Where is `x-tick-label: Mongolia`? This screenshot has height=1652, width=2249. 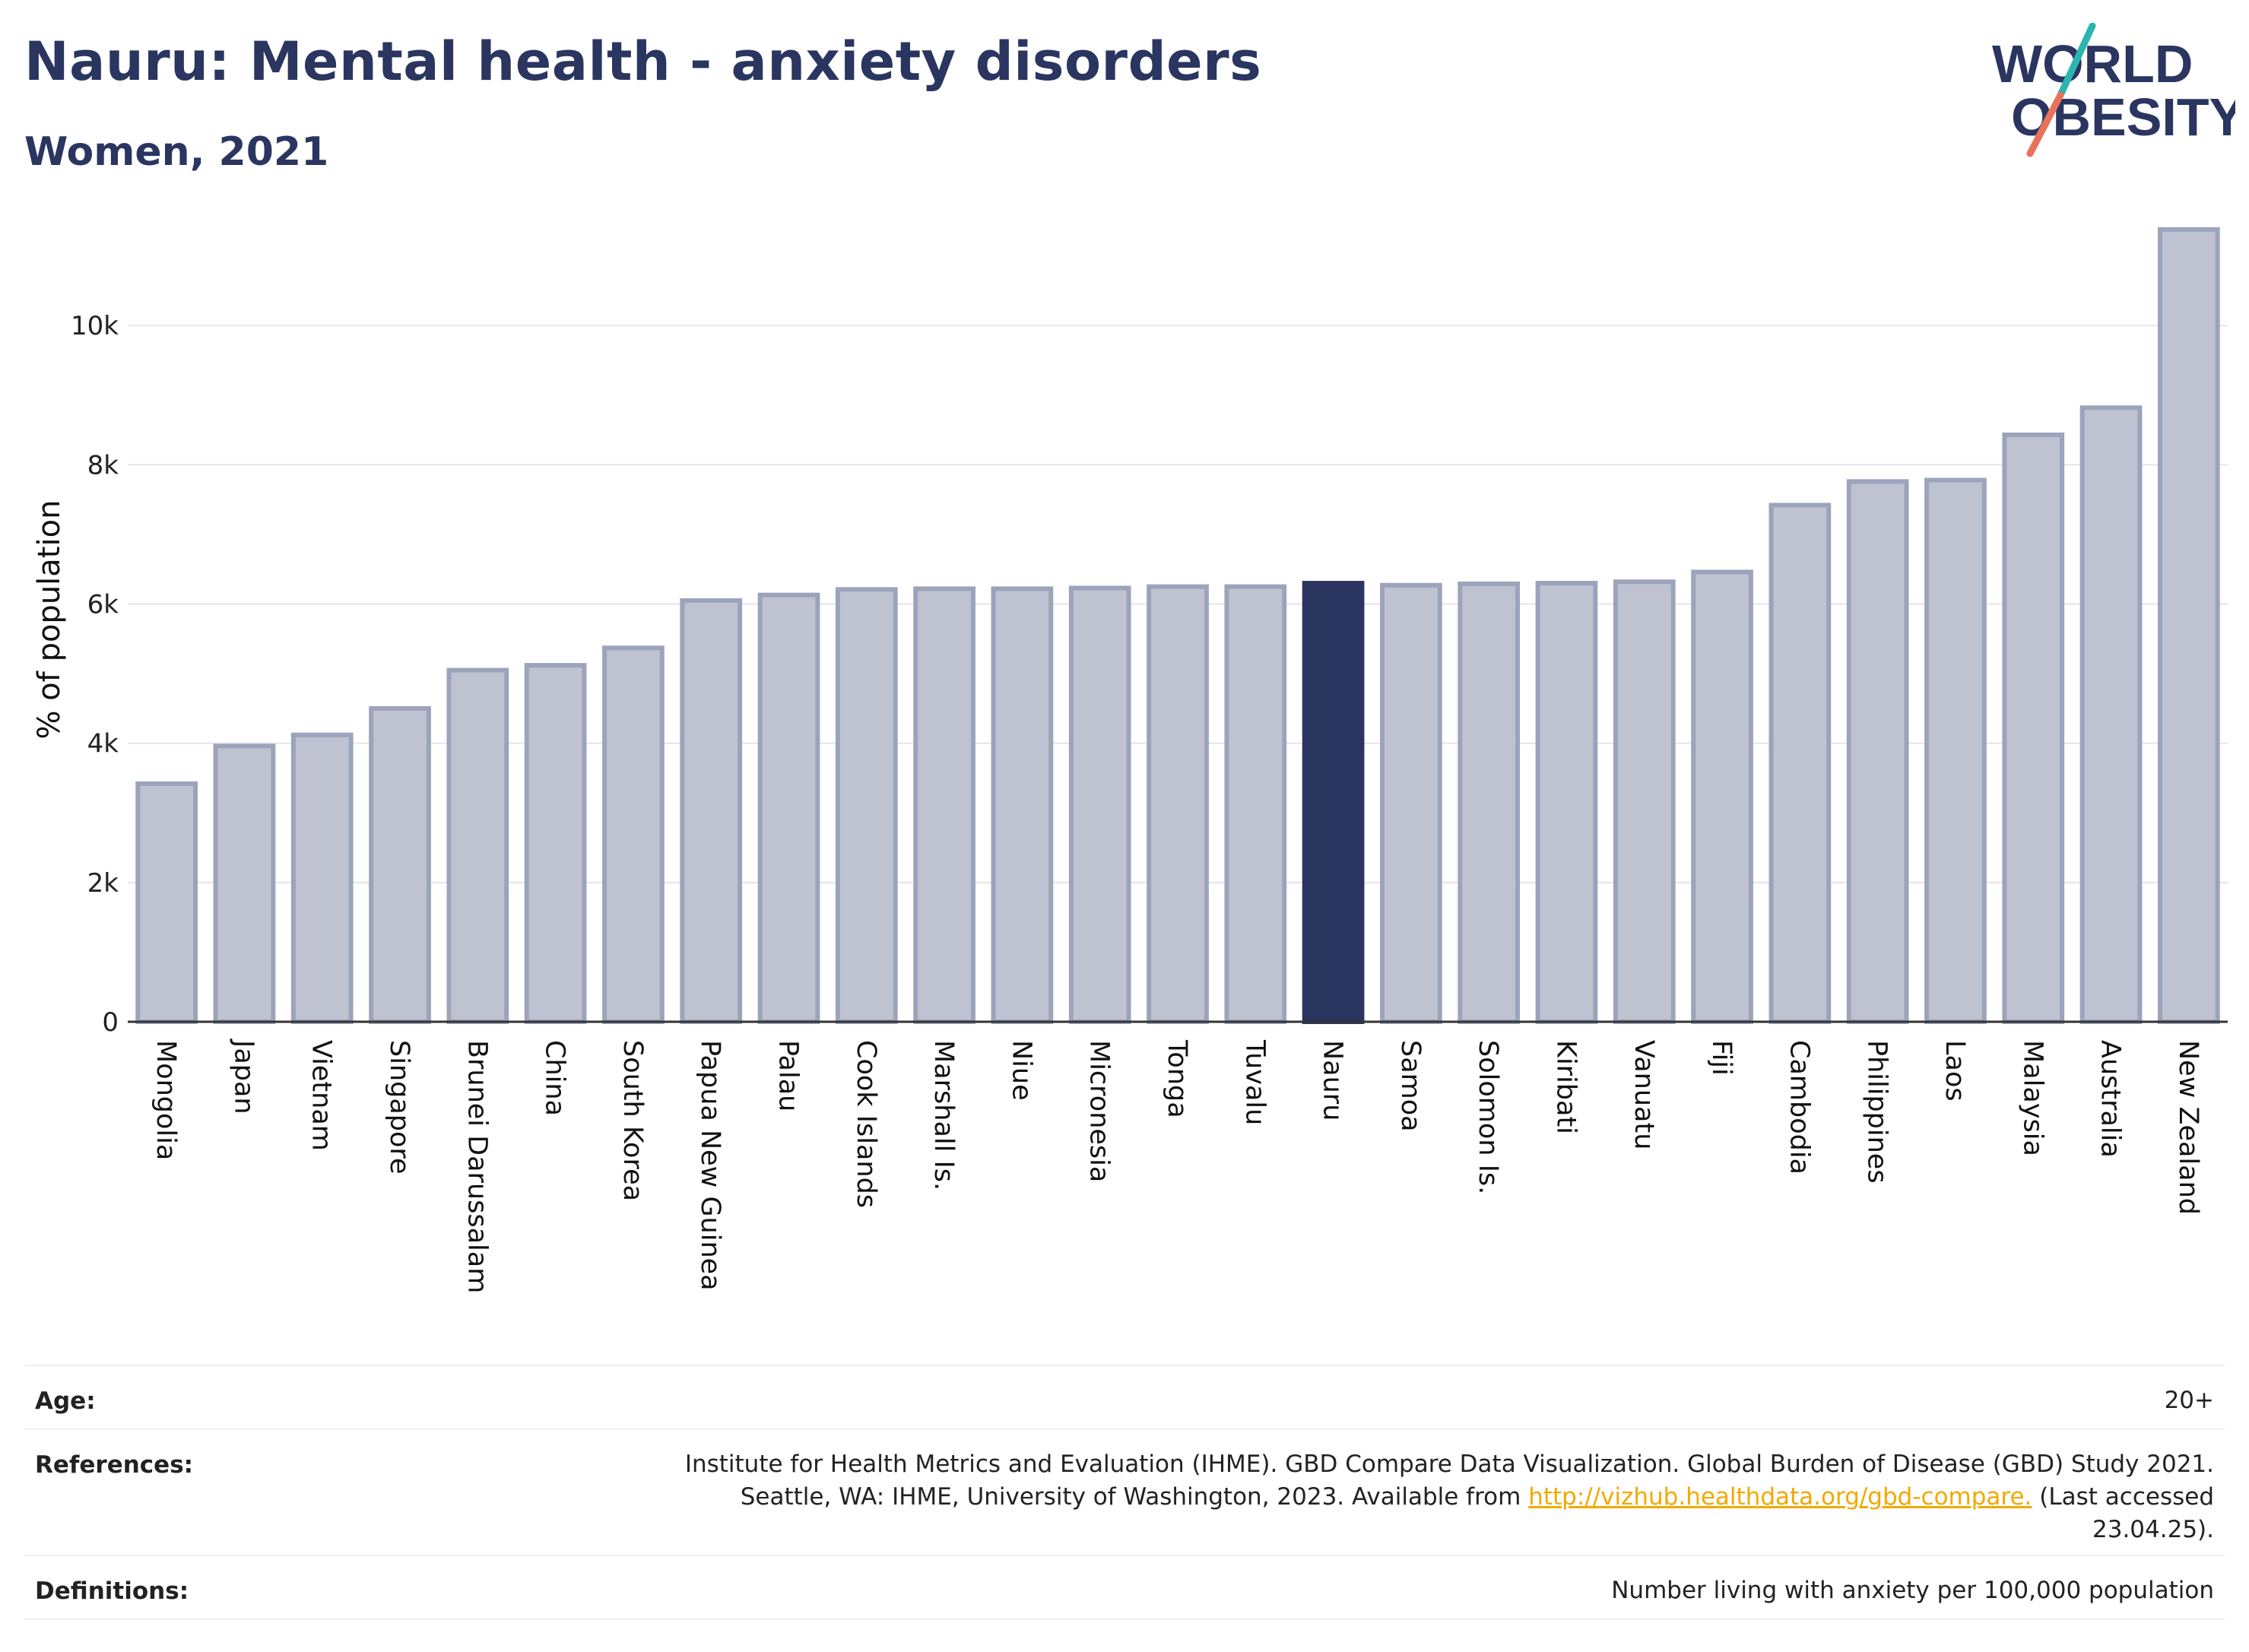
x-tick-label: Mongolia is located at coordinates (166, 1100).